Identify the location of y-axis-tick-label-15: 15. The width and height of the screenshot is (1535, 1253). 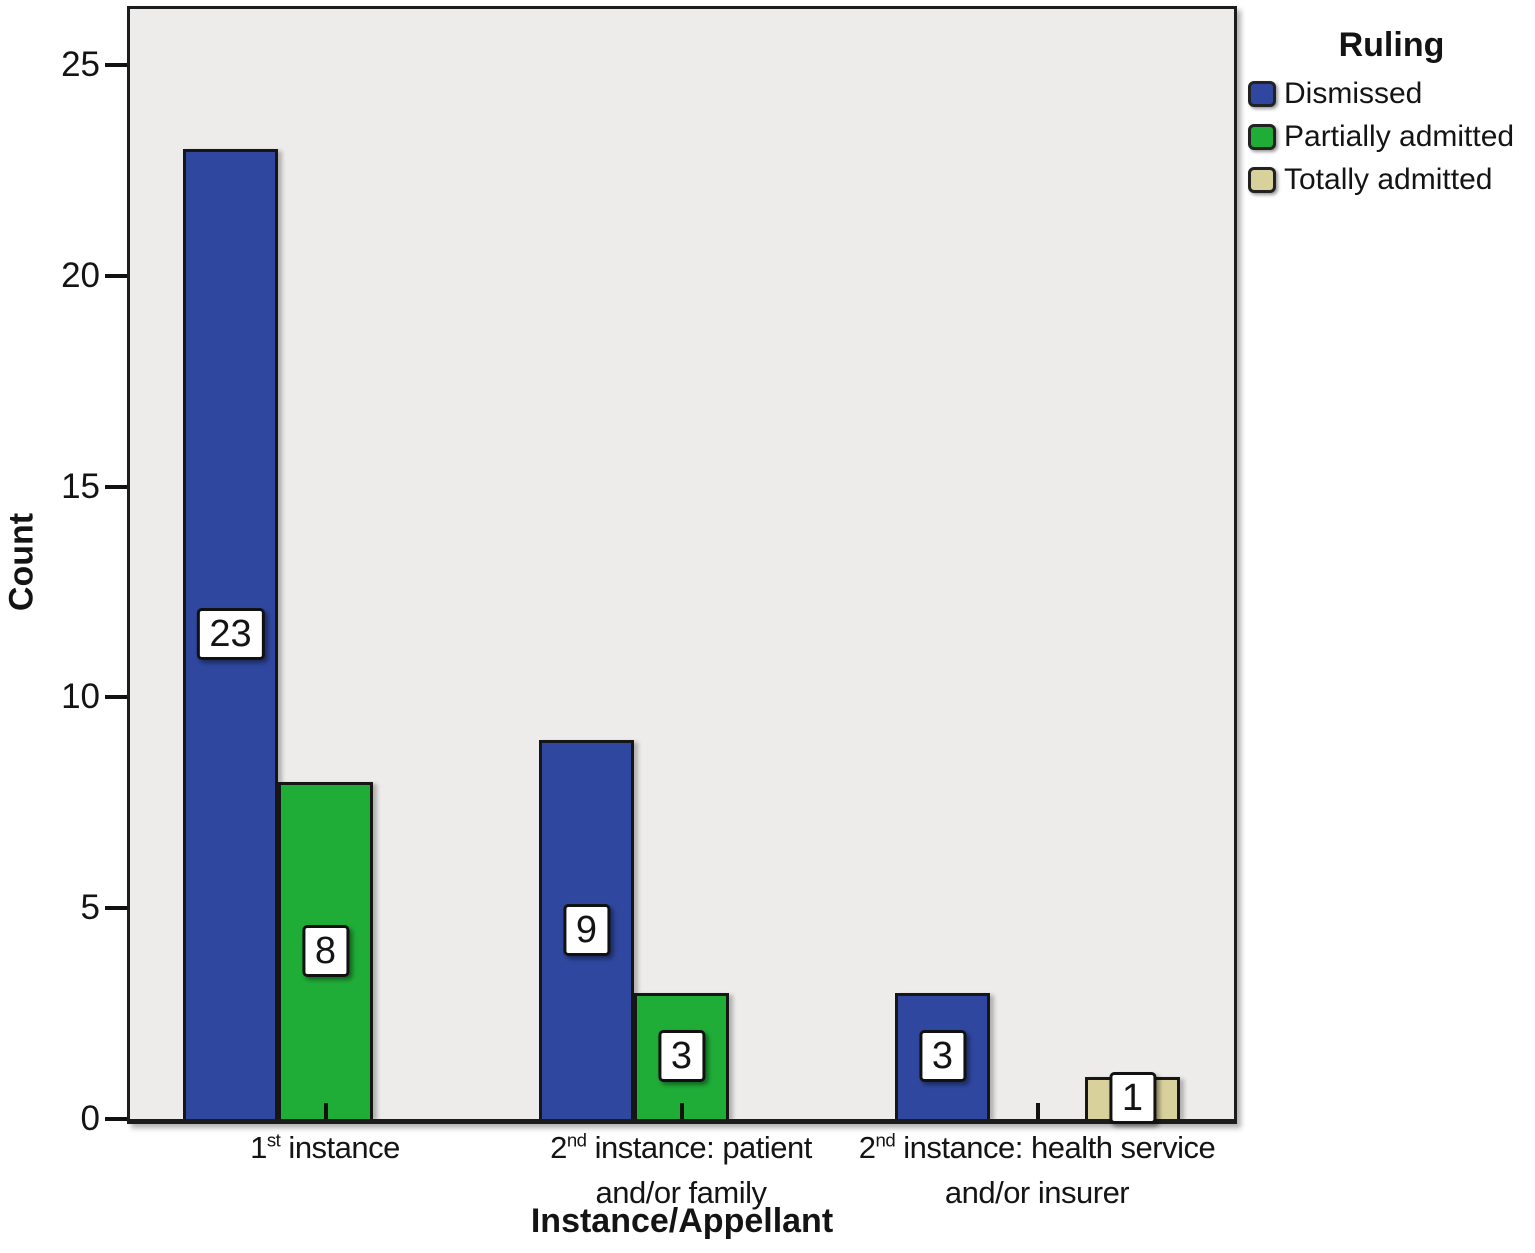
(80, 486).